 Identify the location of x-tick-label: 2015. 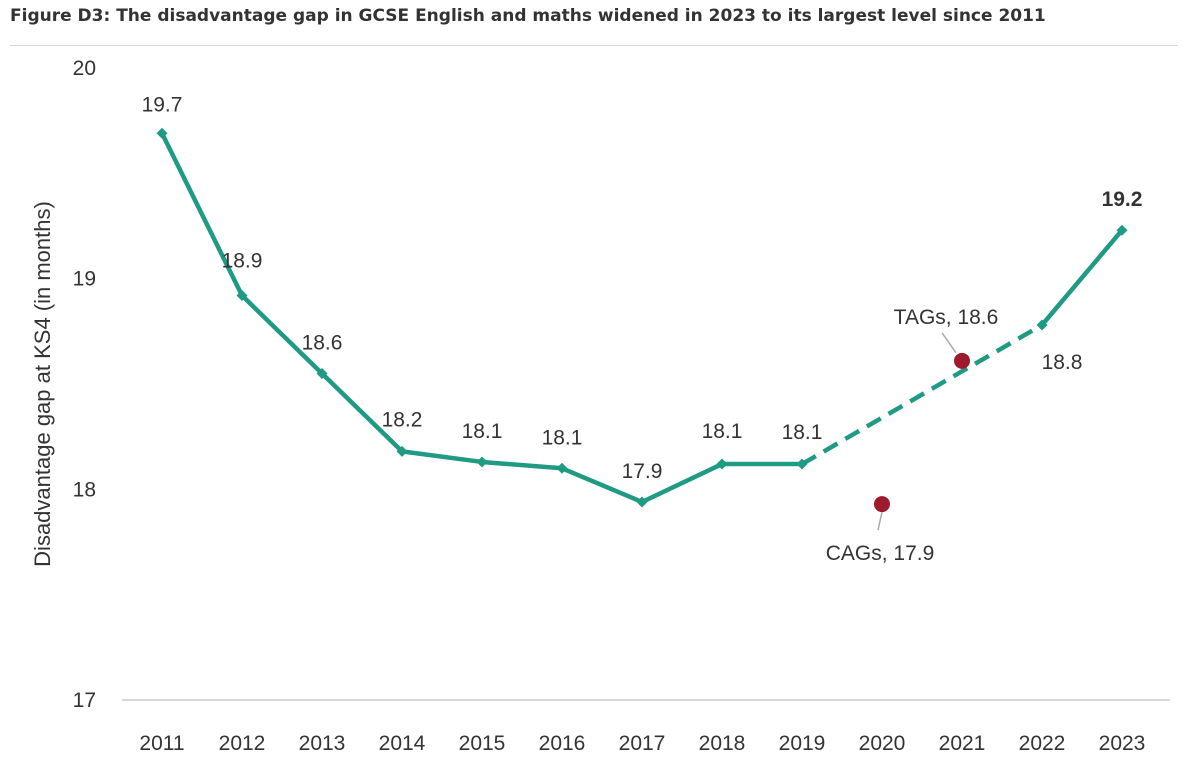
(482, 743).